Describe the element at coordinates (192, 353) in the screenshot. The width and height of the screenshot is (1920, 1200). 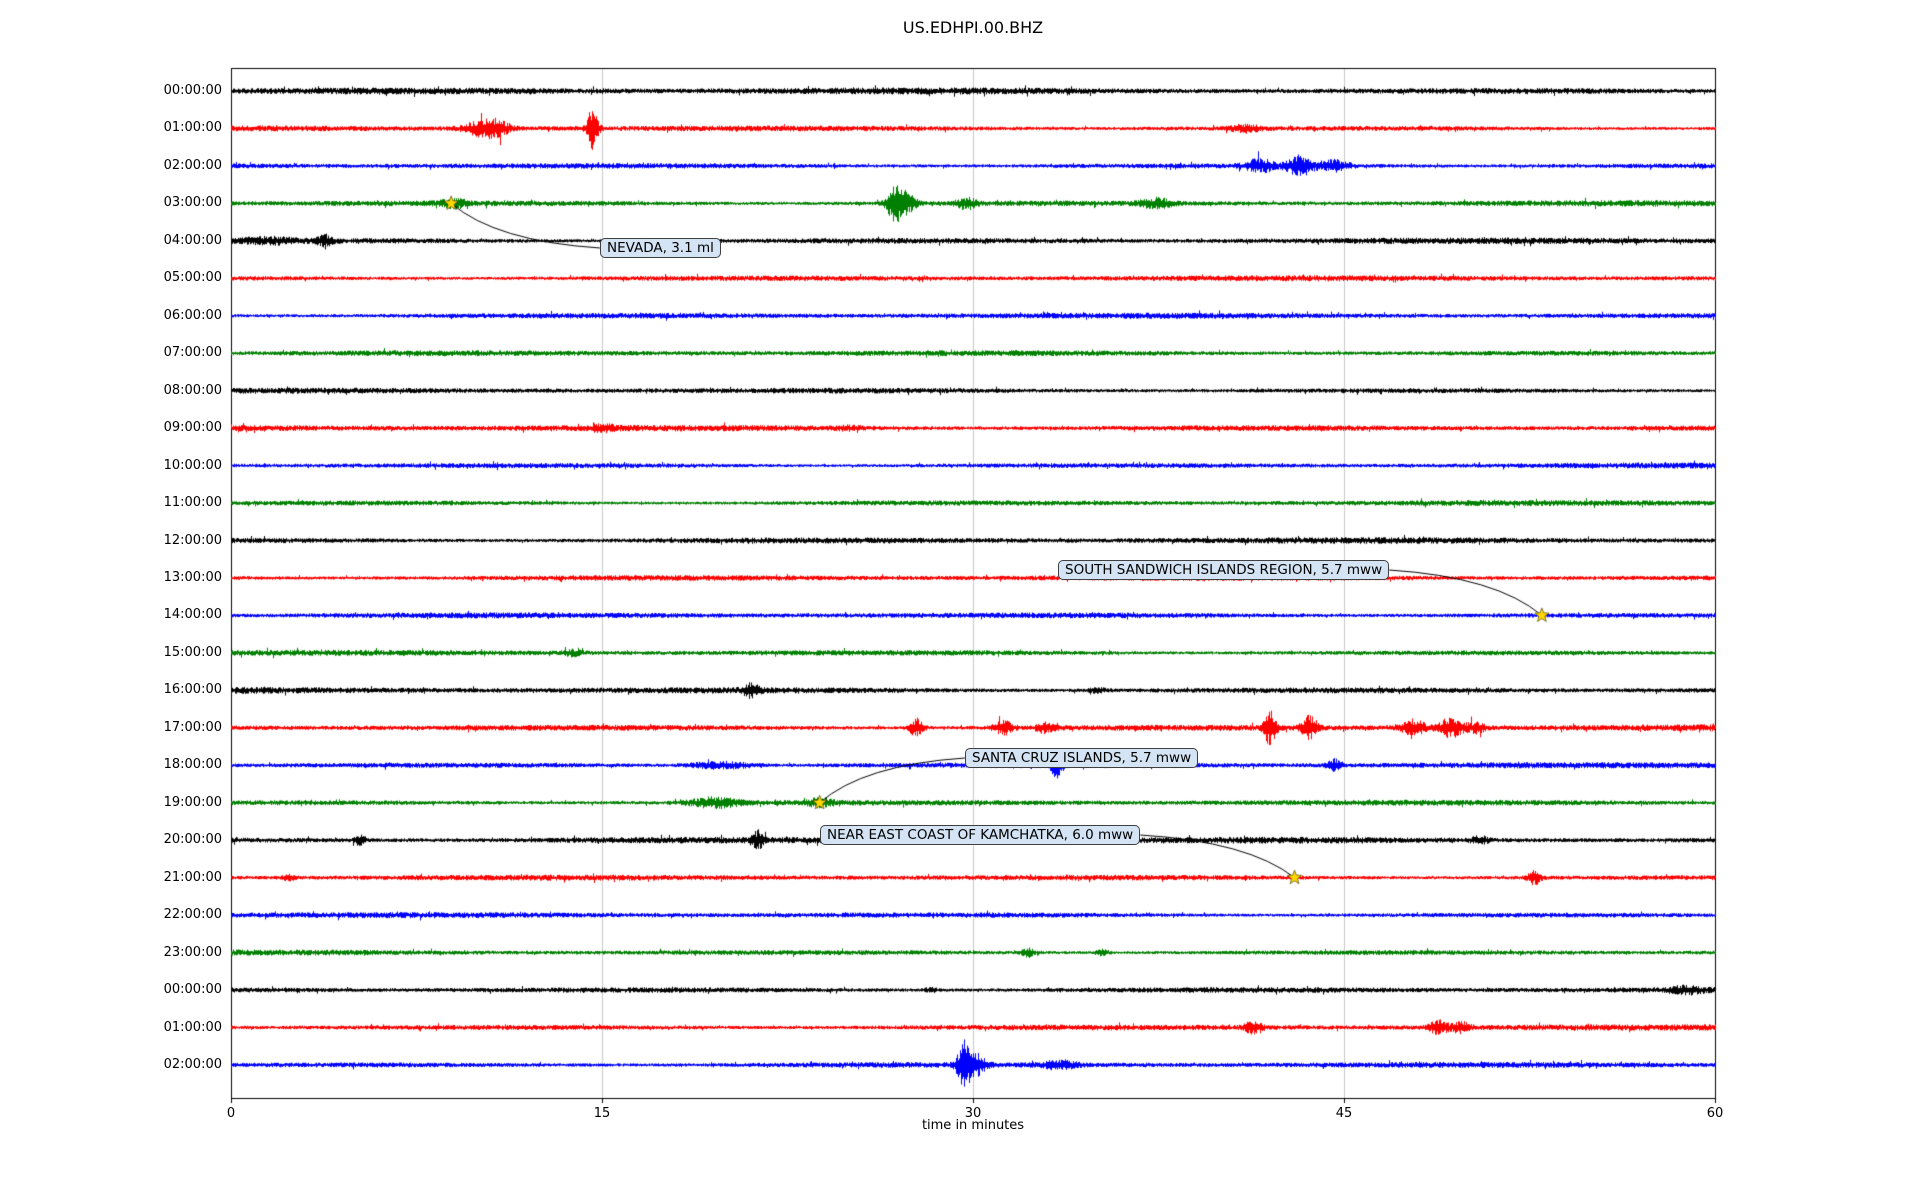
I see `y-tick-label: 07:00:00` at that location.